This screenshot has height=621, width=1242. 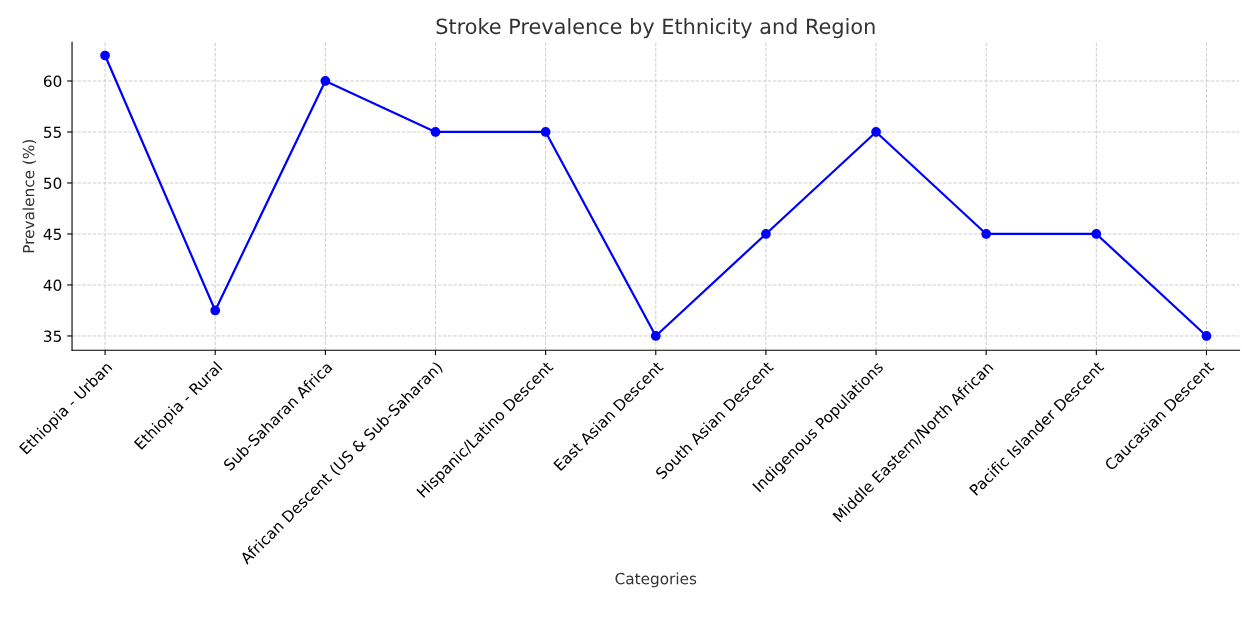 I want to click on y-tick-label: 55, so click(x=52, y=132).